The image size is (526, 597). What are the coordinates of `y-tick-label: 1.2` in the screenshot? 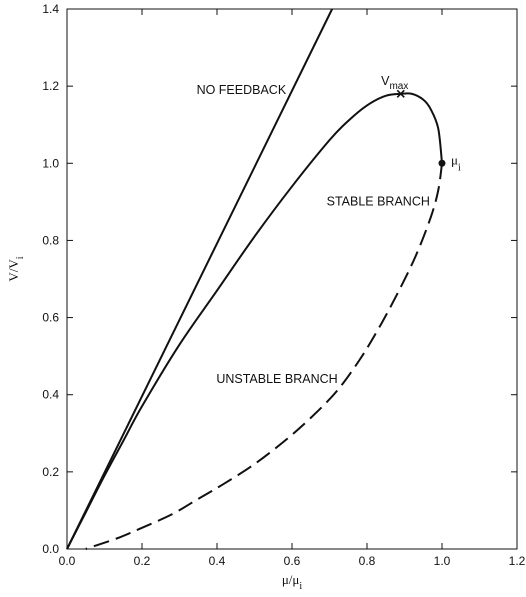 It's located at (50, 86).